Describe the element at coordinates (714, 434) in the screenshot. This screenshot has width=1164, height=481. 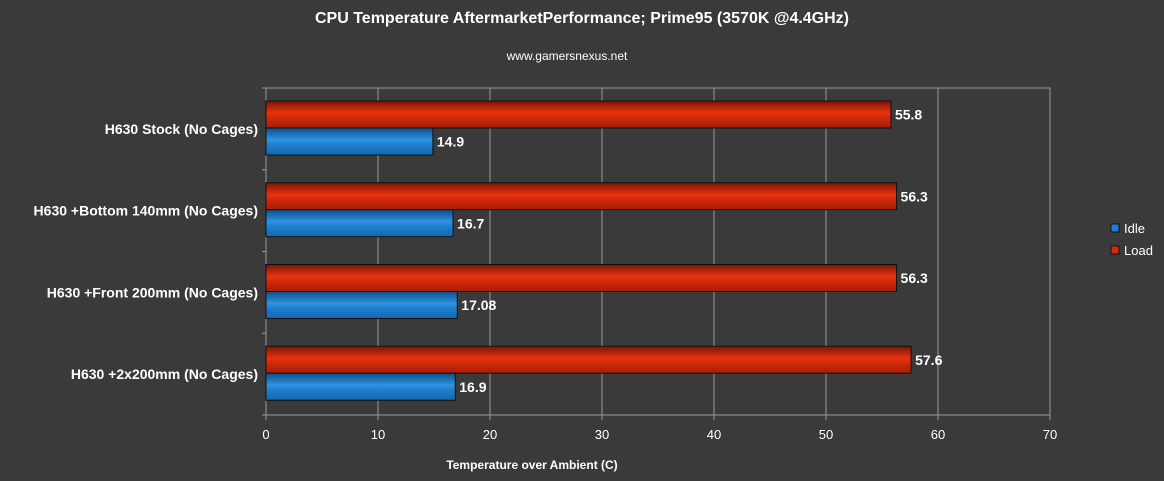
I see `x-tick-label-40: 40` at that location.